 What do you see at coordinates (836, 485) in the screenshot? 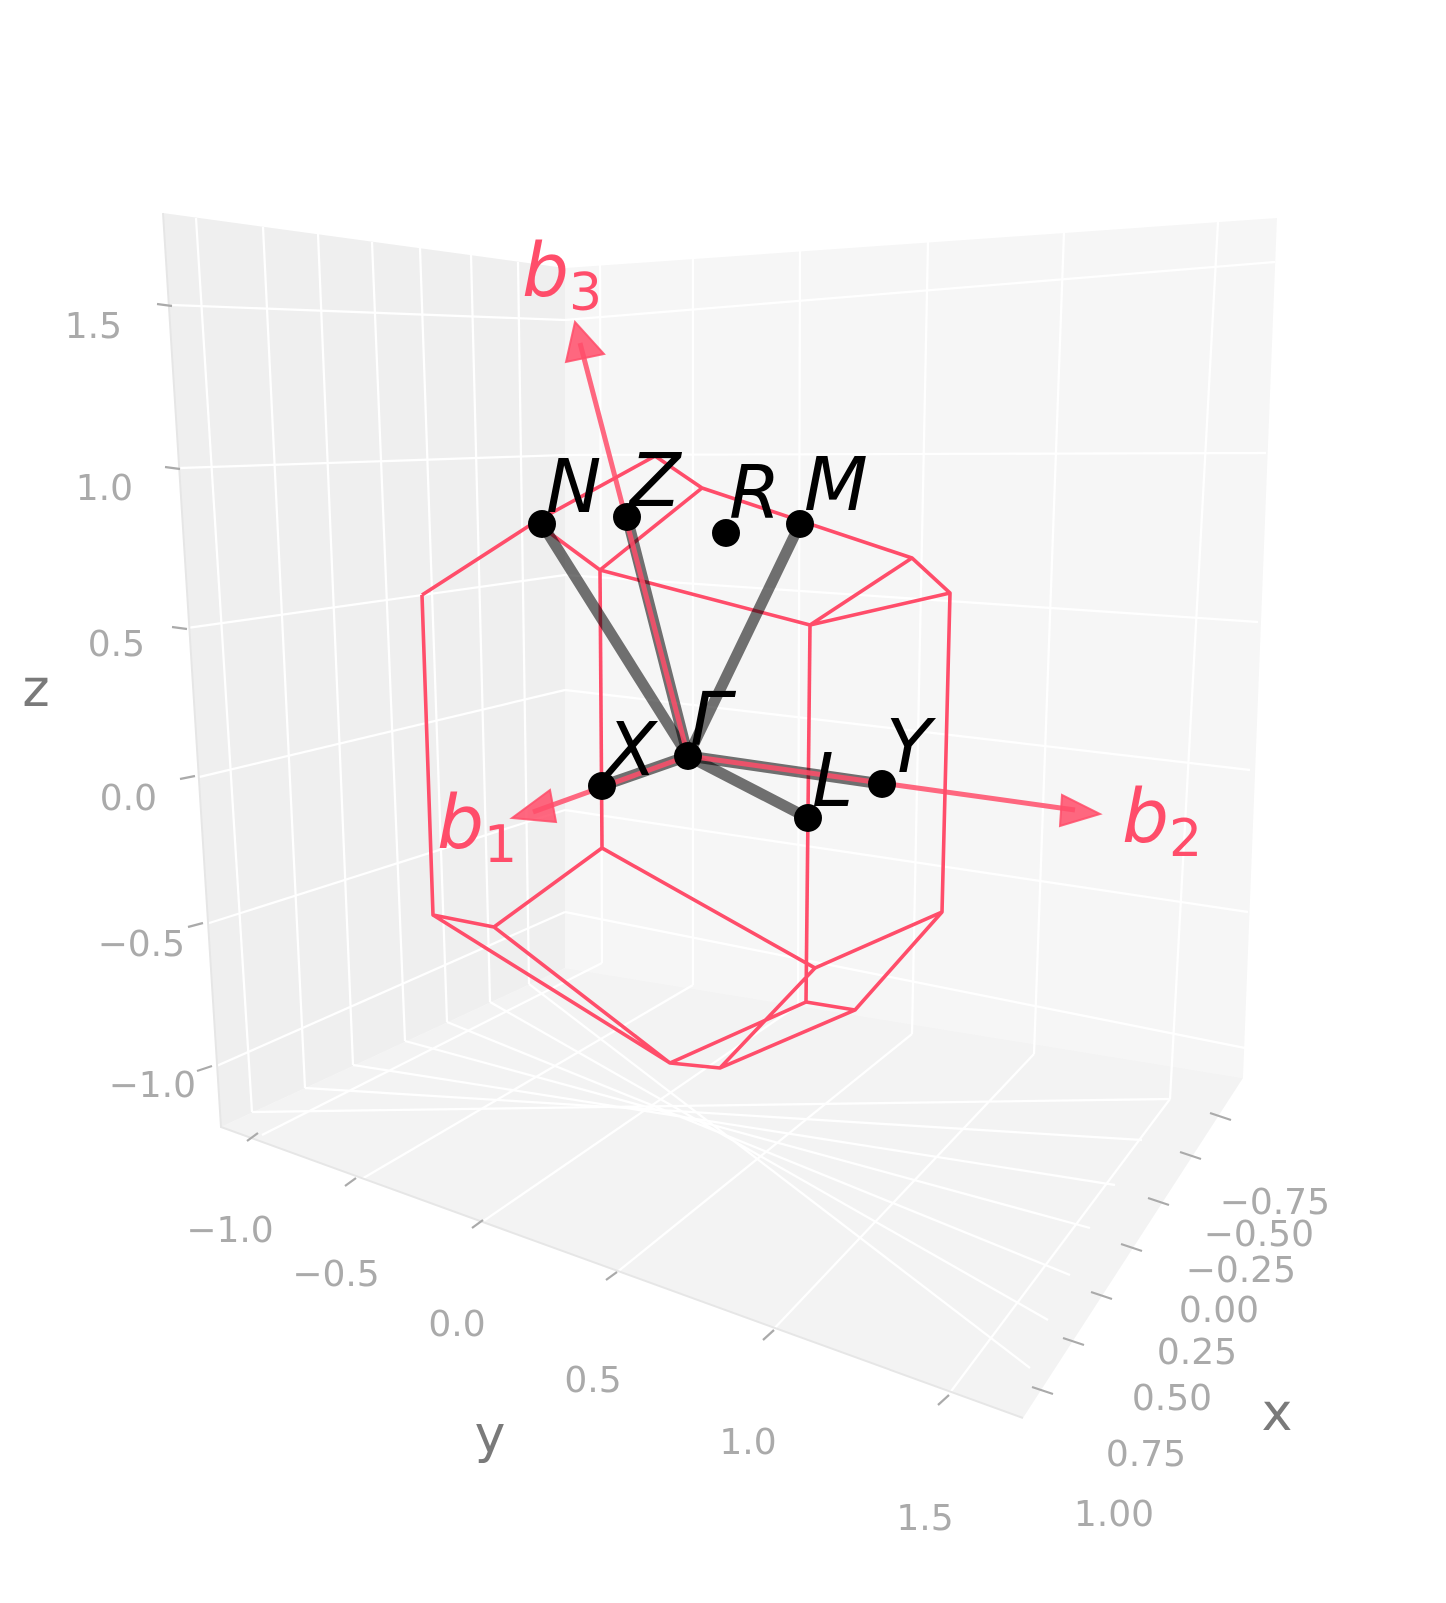
I see `kpoint-label-m: M` at bounding box center [836, 485].